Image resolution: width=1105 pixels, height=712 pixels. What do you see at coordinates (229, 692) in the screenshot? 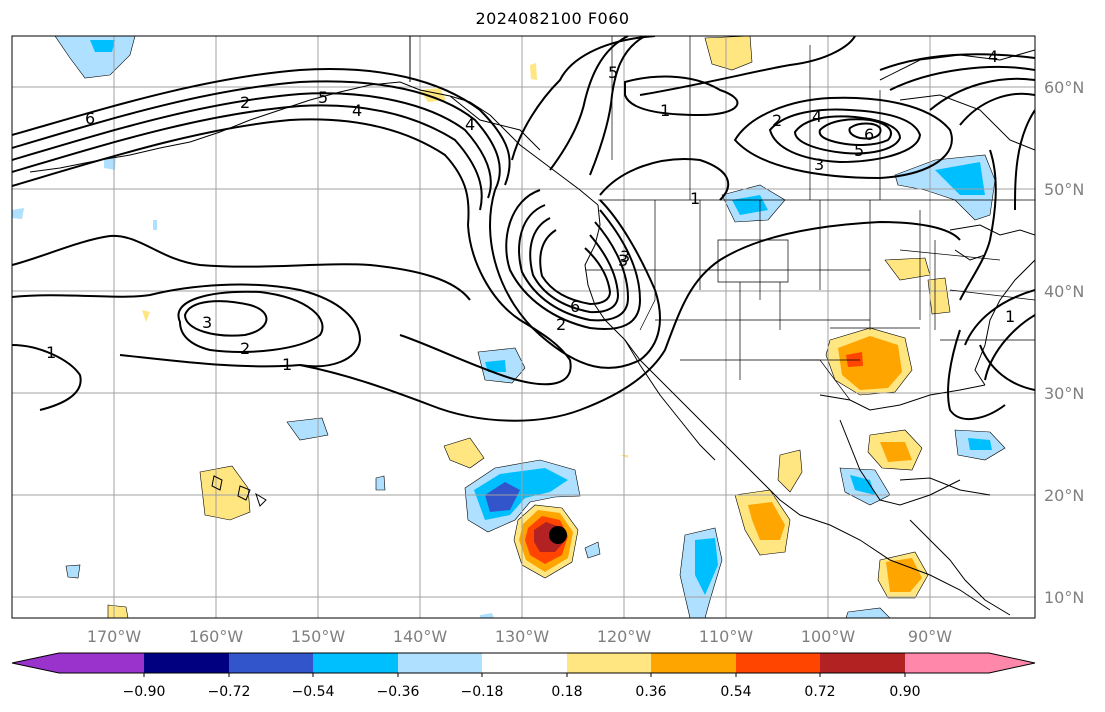
I see `colorbar-tick-label: −0.72` at bounding box center [229, 692].